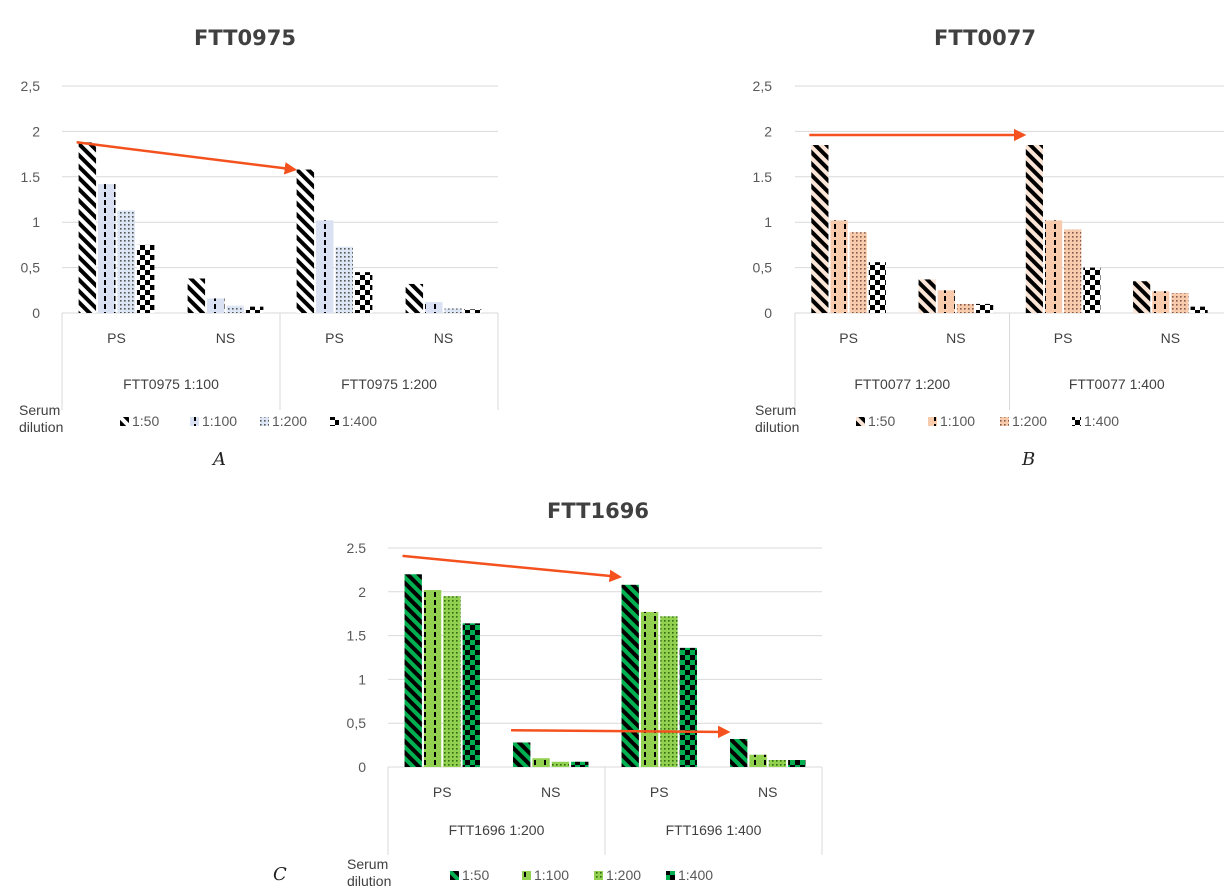  Describe the element at coordinates (902, 384) in the screenshot. I see `x-group-label: FTT0077 1:200` at that location.